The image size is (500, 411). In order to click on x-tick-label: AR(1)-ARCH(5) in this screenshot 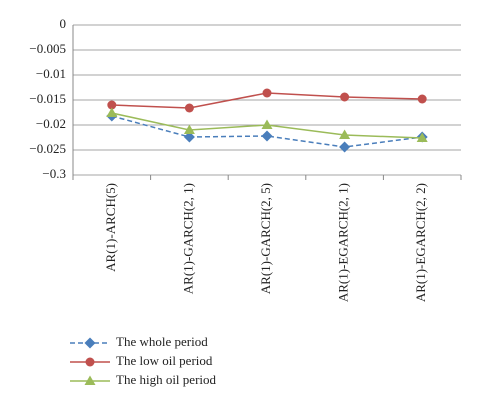, I will do `click(110, 227)`.